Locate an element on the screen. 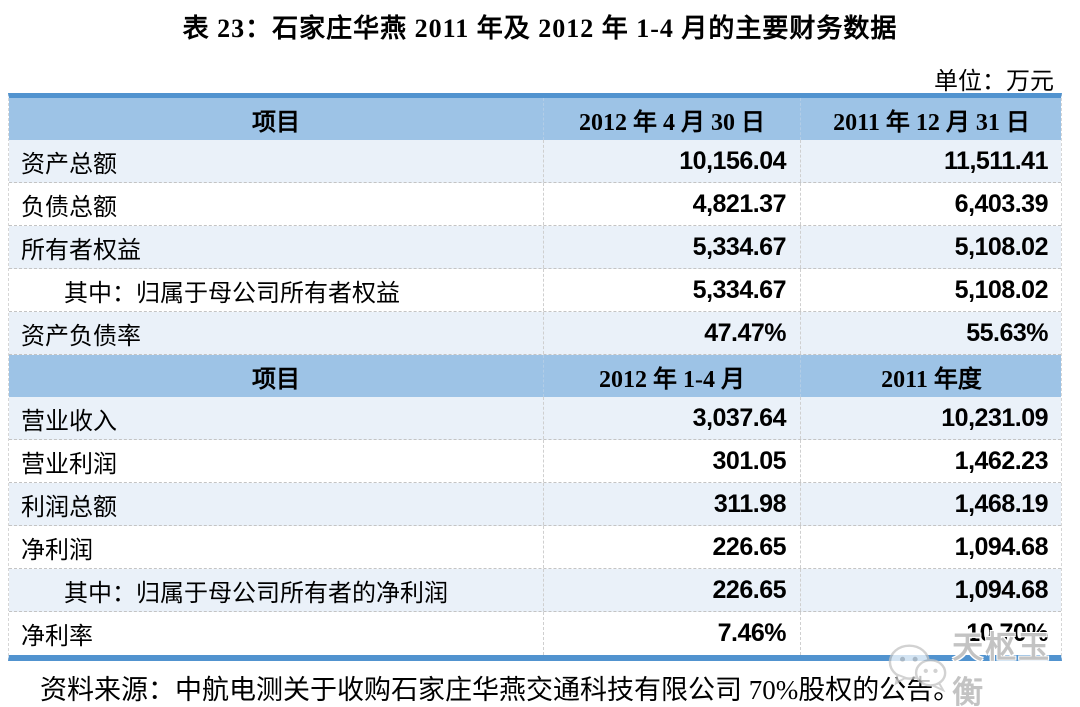 Image resolution: width=1080 pixels, height=707 pixels. row-label: 利润总额 is located at coordinates (69, 507).